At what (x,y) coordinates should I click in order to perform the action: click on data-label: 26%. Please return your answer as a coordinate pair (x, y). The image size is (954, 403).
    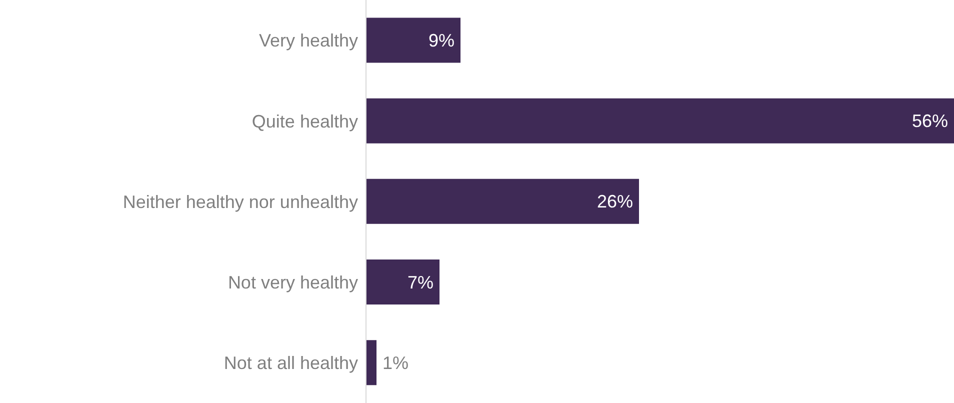
    Looking at the image, I should click on (614, 202).